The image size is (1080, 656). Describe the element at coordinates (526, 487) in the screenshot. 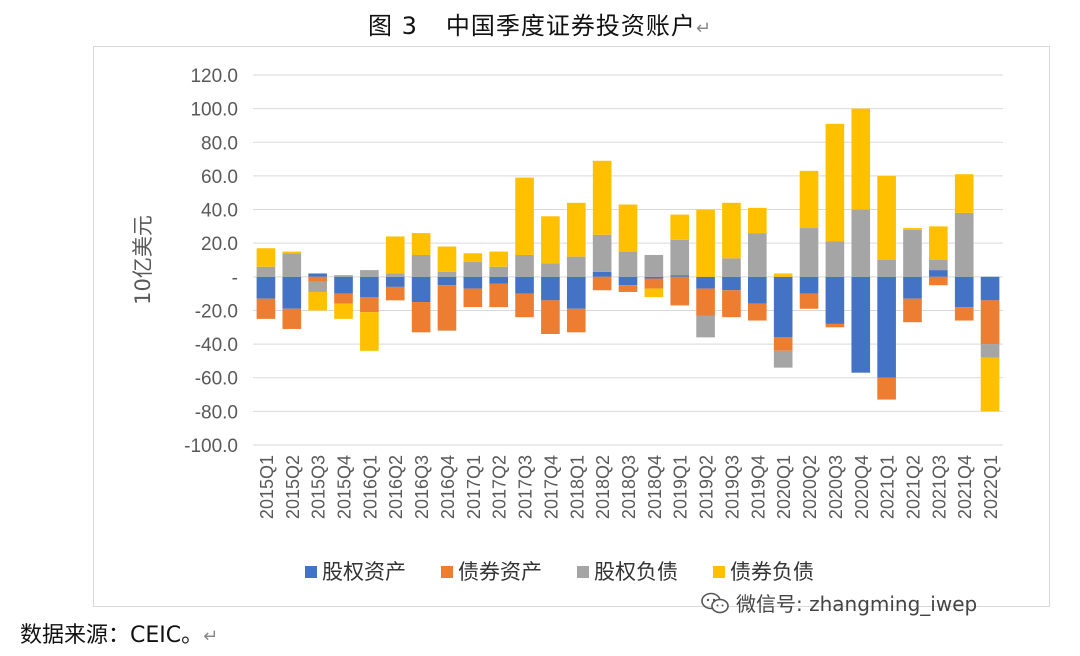

I see `x-tick-label: 2017Q3` at that location.